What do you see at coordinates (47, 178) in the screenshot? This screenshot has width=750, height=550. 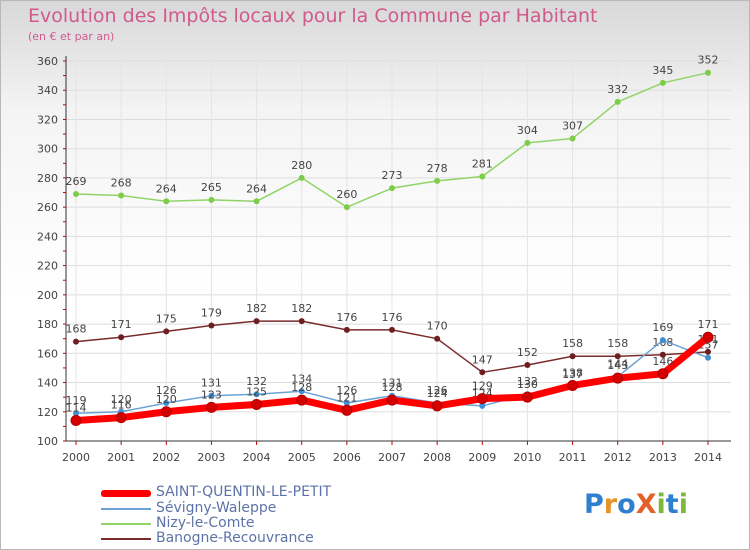 I see `y-tick-label: 280` at bounding box center [47, 178].